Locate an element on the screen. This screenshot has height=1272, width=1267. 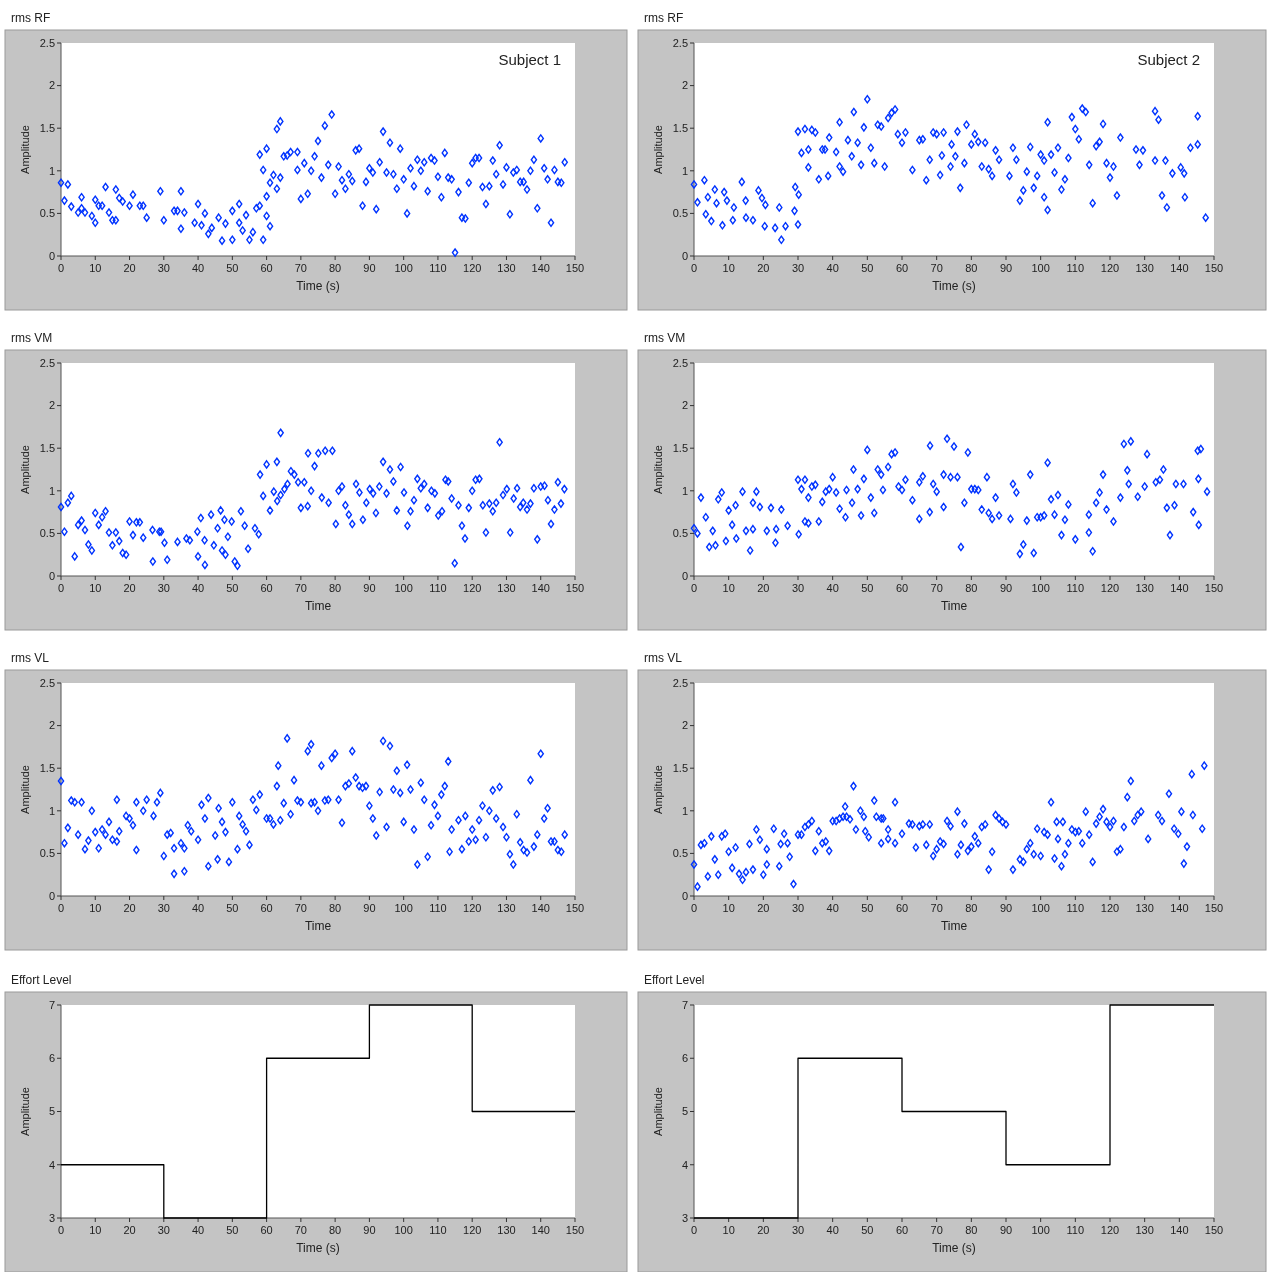
y-tick-label: 6 is located at coordinates (51, 1058).